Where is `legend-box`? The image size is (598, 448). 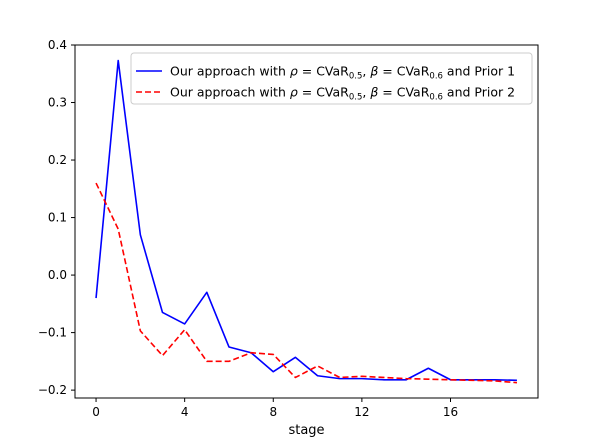 legend-box is located at coordinates (331, 78).